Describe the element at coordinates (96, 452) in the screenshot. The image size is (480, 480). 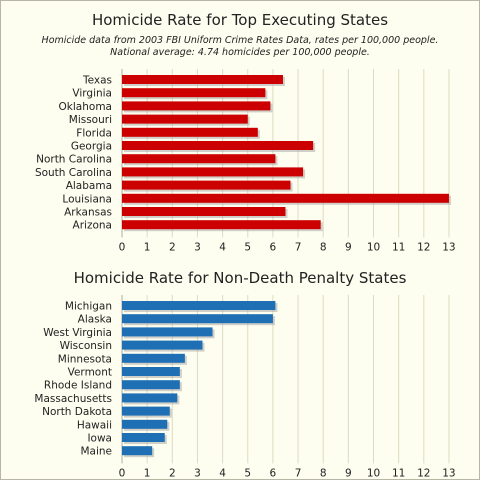
I see `category-label: Maine` at that location.